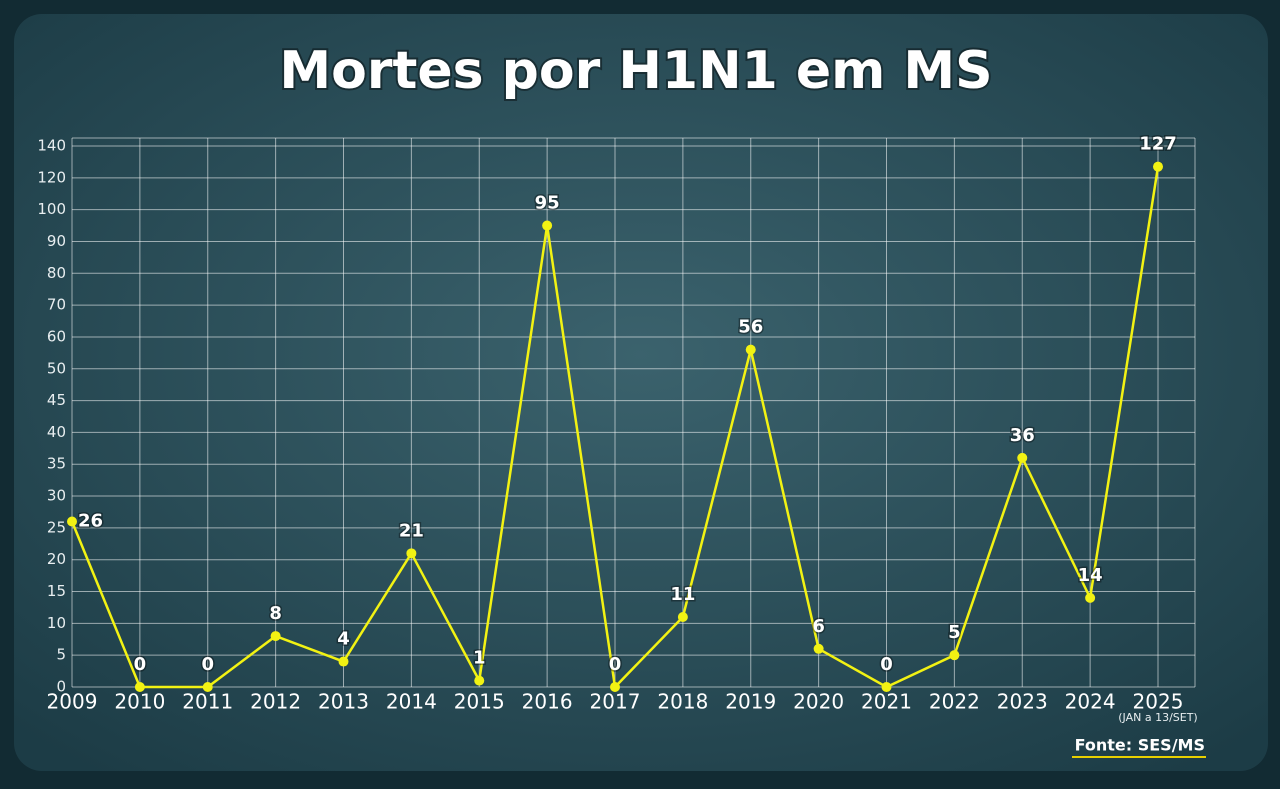 The image size is (1280, 789). What do you see at coordinates (56, 623) in the screenshot?
I see `y-tick-label: 10` at bounding box center [56, 623].